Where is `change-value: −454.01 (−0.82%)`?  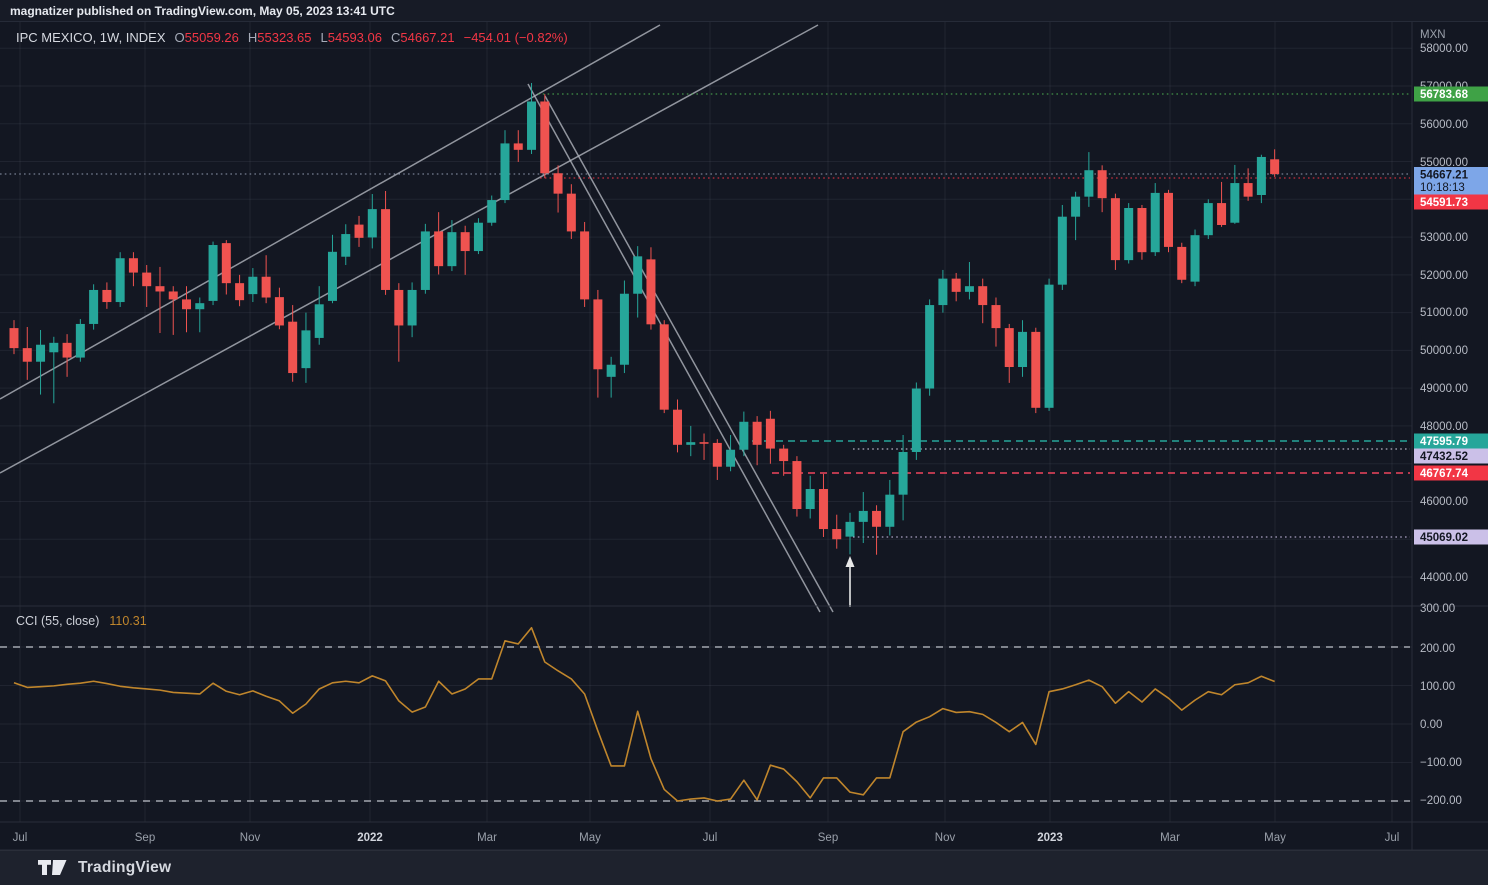
change-value: −454.01 (−0.82%) is located at coordinates (515, 37).